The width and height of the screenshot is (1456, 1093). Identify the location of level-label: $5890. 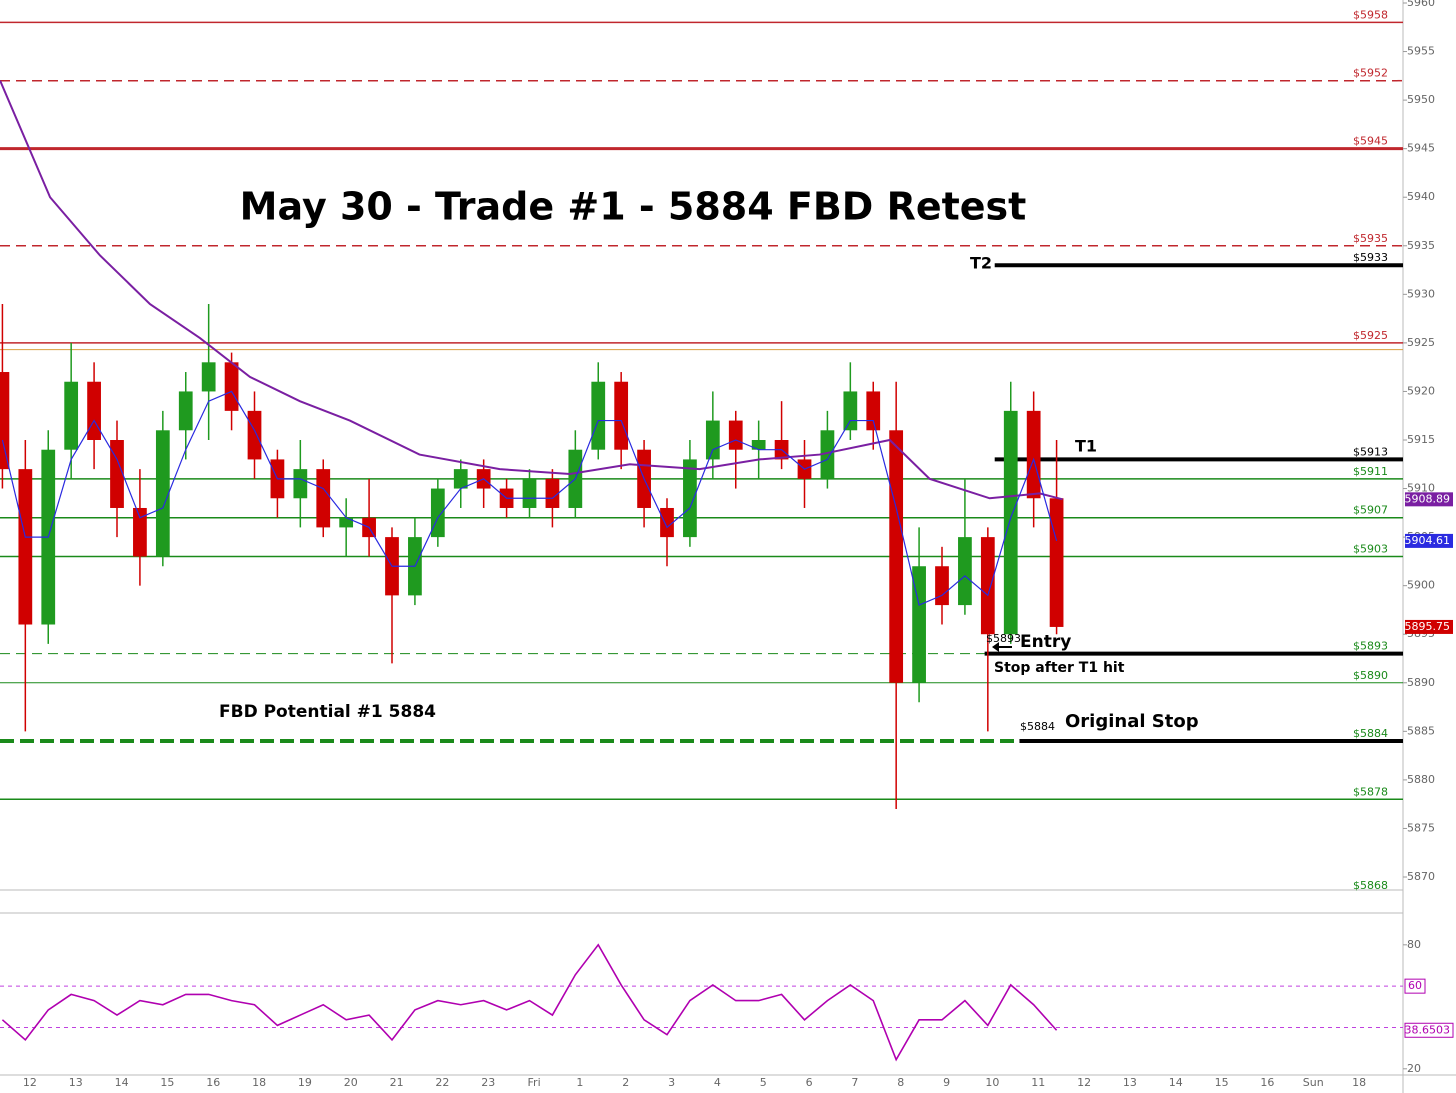
(1370, 675).